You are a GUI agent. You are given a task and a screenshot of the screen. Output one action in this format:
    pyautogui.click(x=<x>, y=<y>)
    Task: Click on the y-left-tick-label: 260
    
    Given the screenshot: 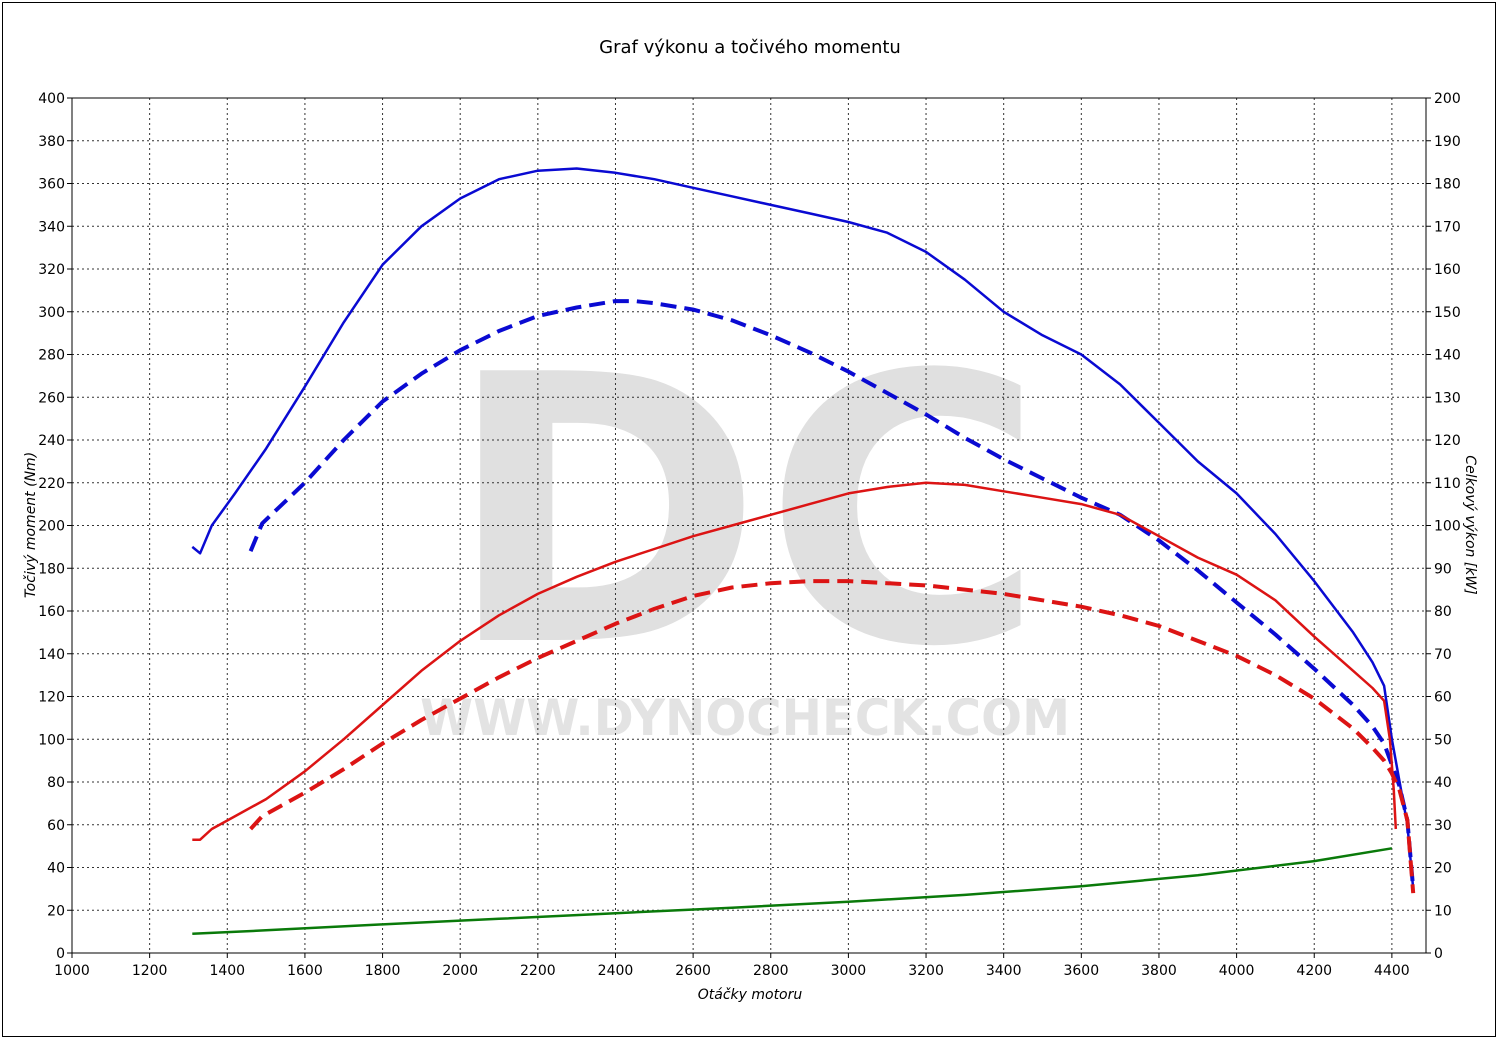 What is the action you would take?
    pyautogui.click(x=51, y=398)
    